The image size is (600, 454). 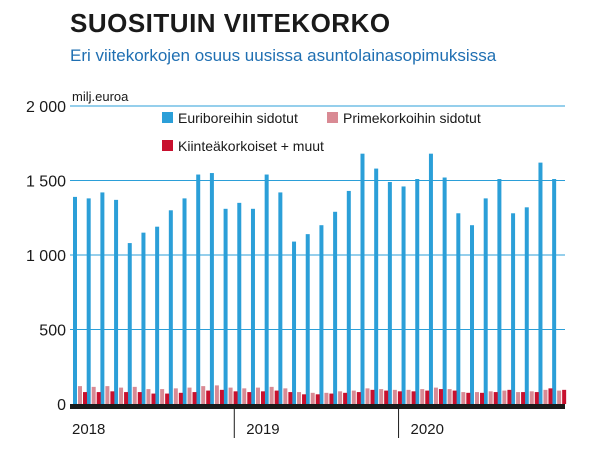 I want to click on legend-label: Kiinteäkorkoiset + muut, so click(x=251, y=146).